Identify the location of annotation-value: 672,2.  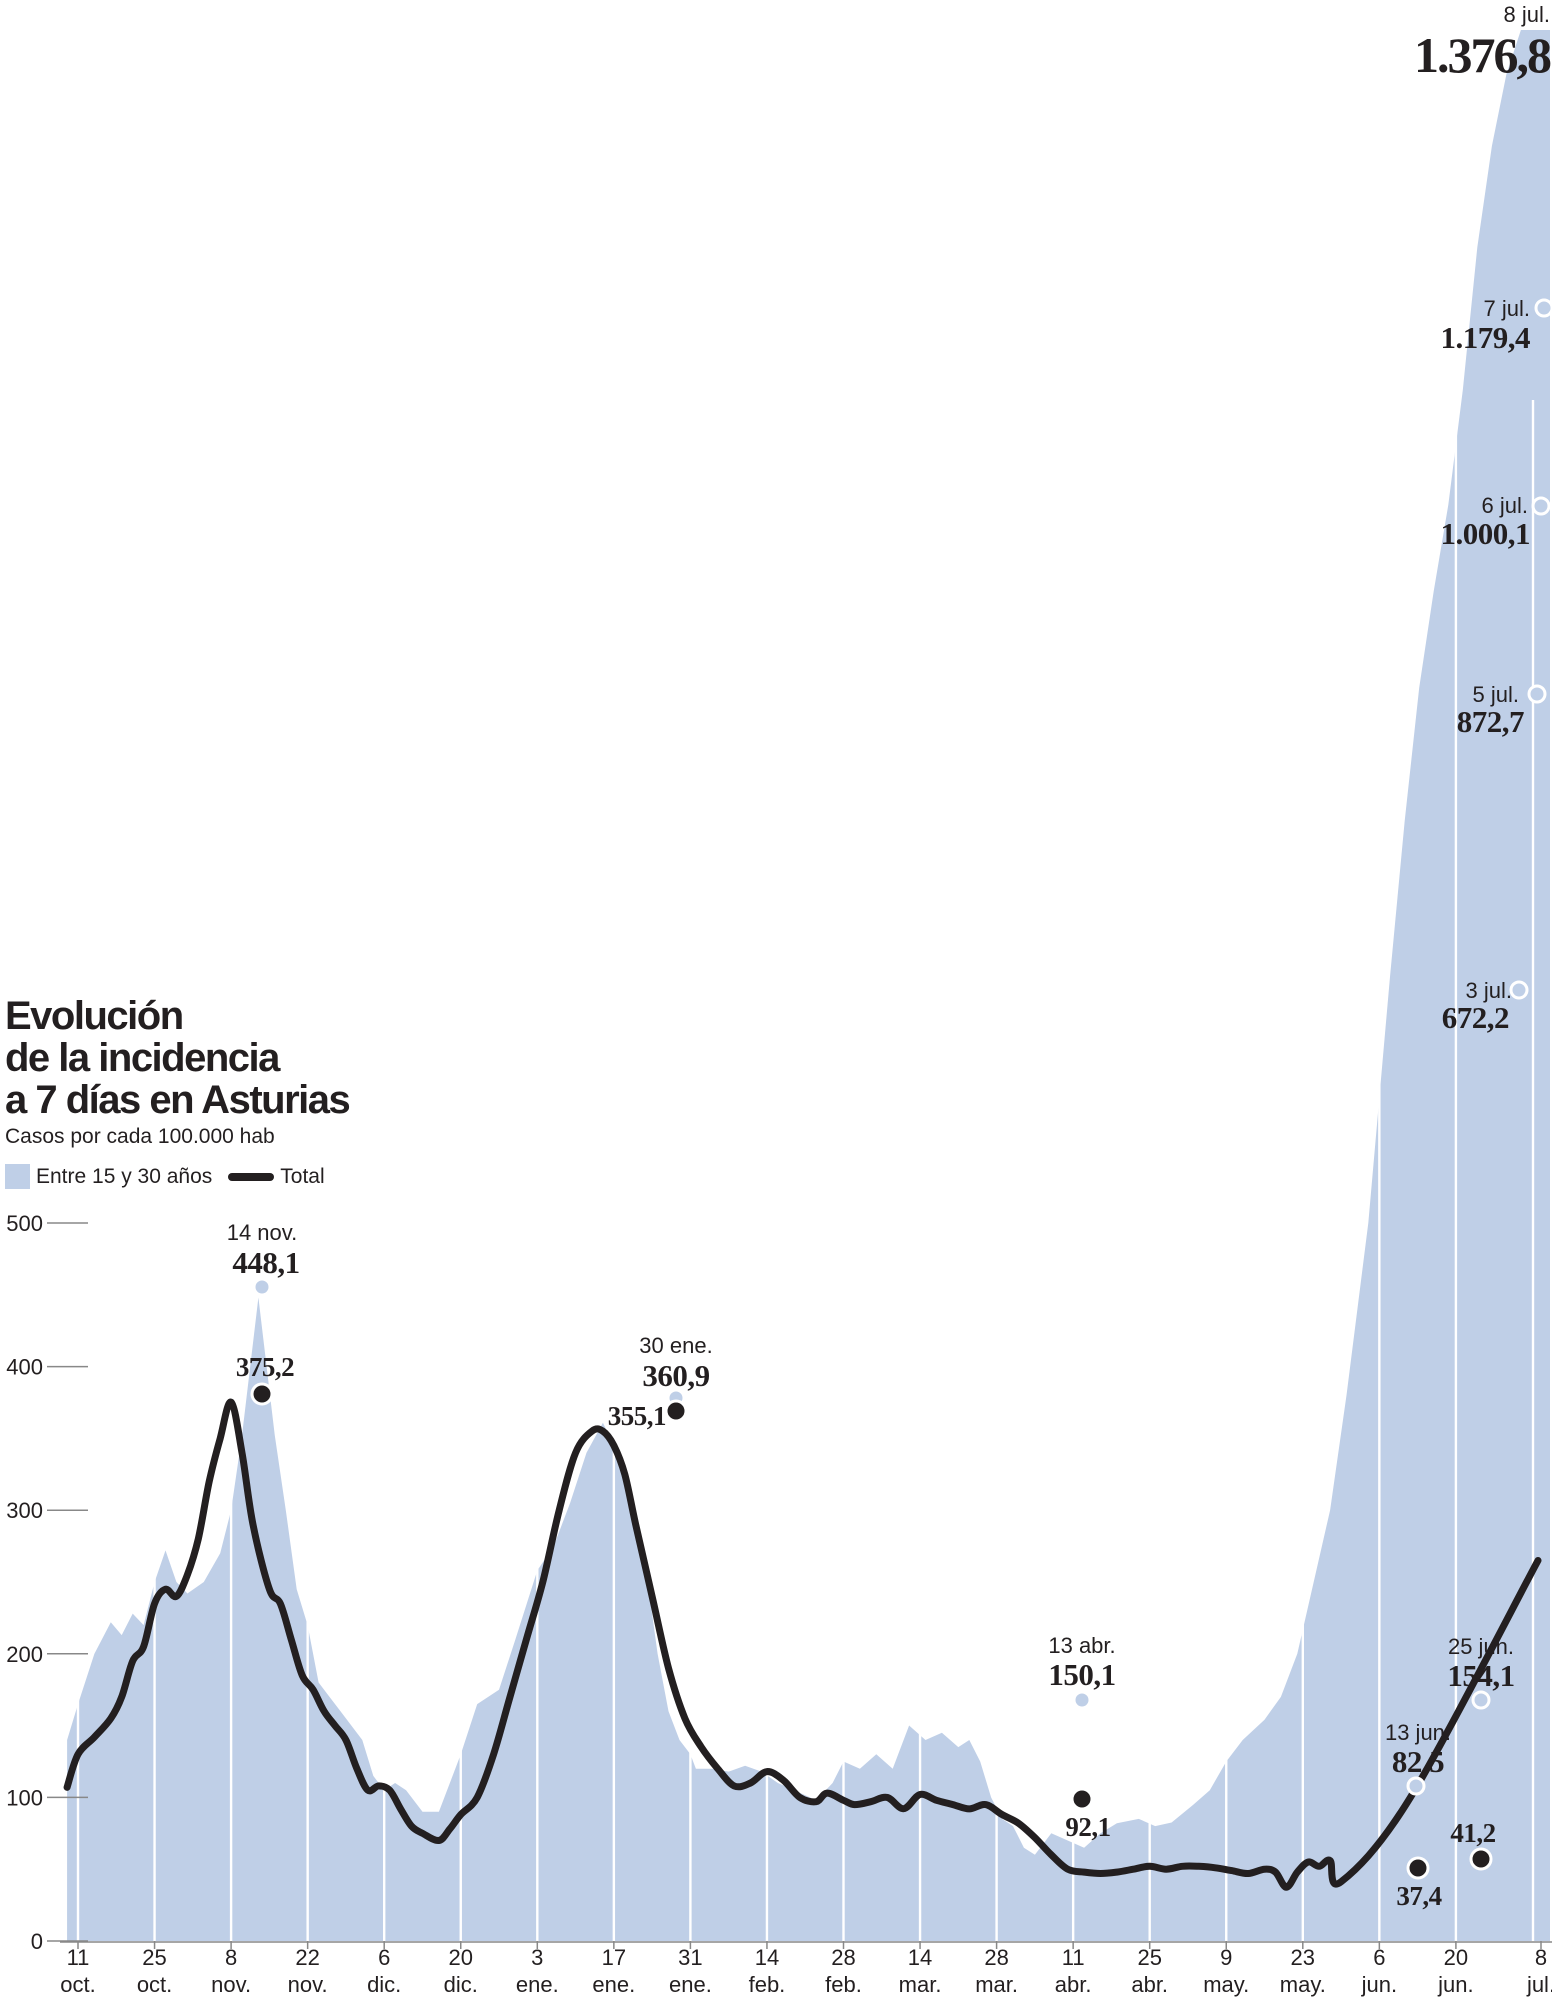
(1475, 1017).